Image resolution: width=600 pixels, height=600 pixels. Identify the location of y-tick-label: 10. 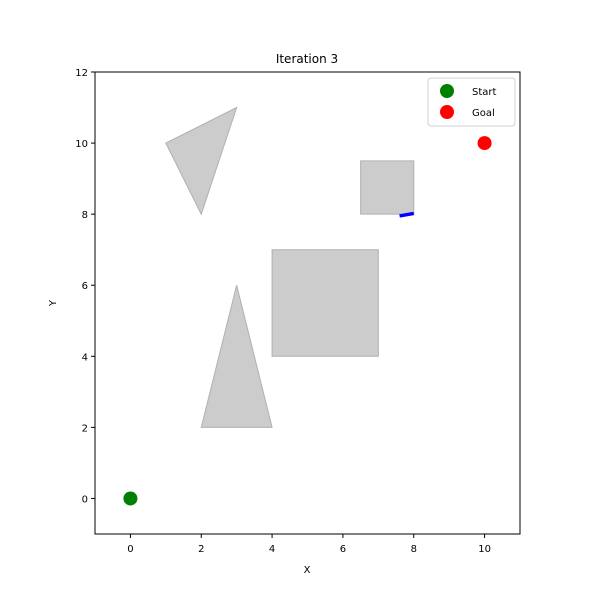
(81, 144).